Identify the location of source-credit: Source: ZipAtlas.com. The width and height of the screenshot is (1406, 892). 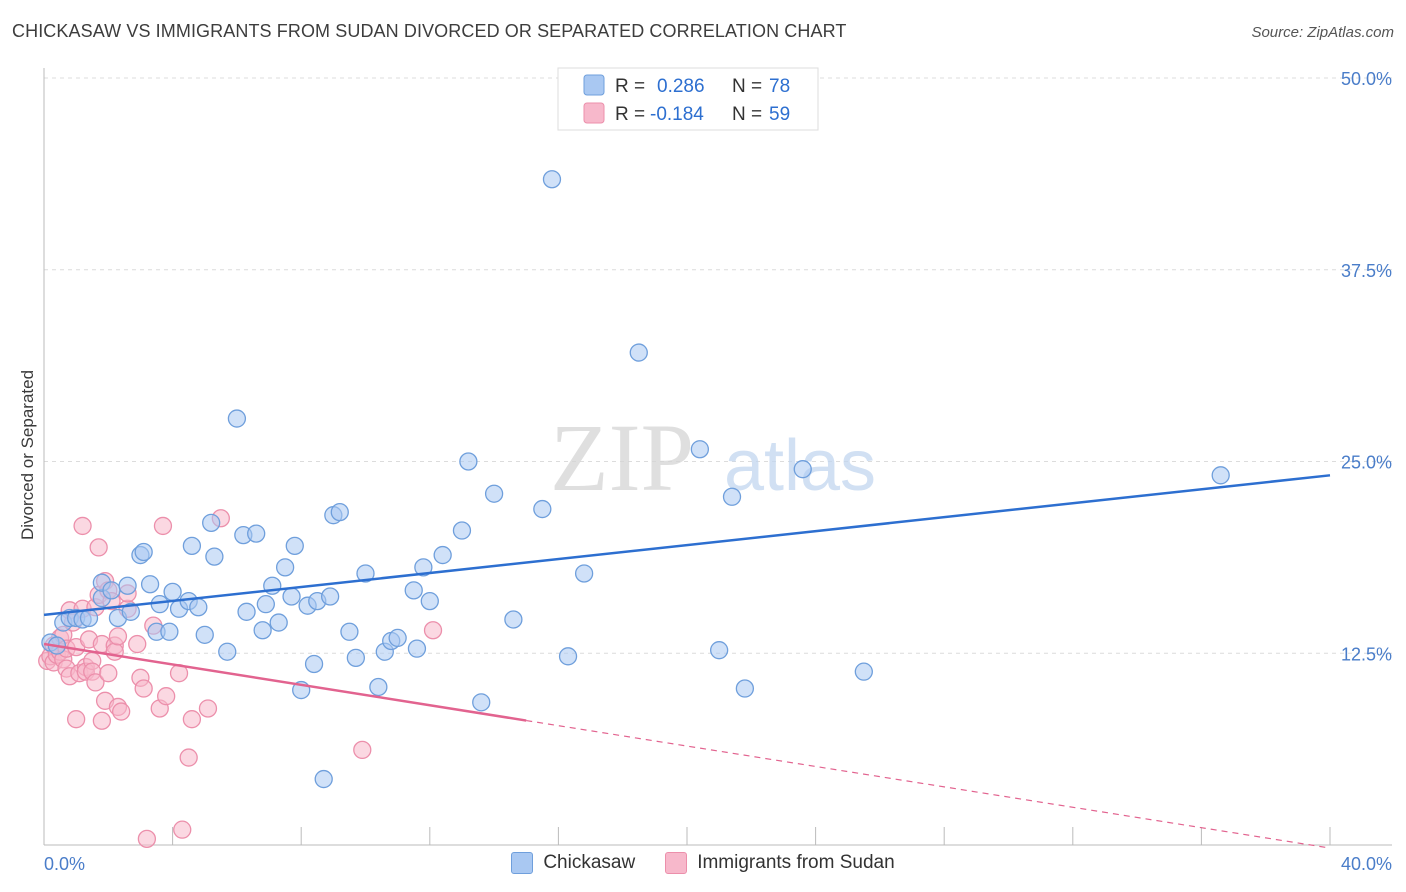
(1322, 32).